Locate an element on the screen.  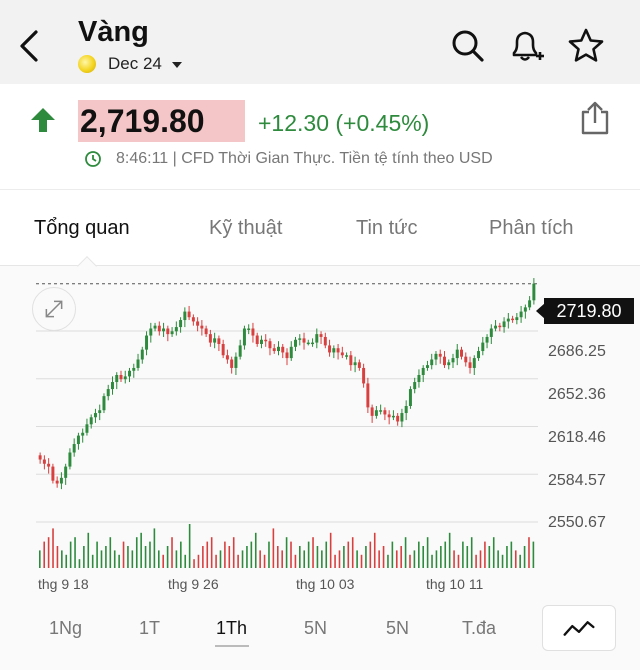
tab-analysis: Phân tích is located at coordinates (531, 228).